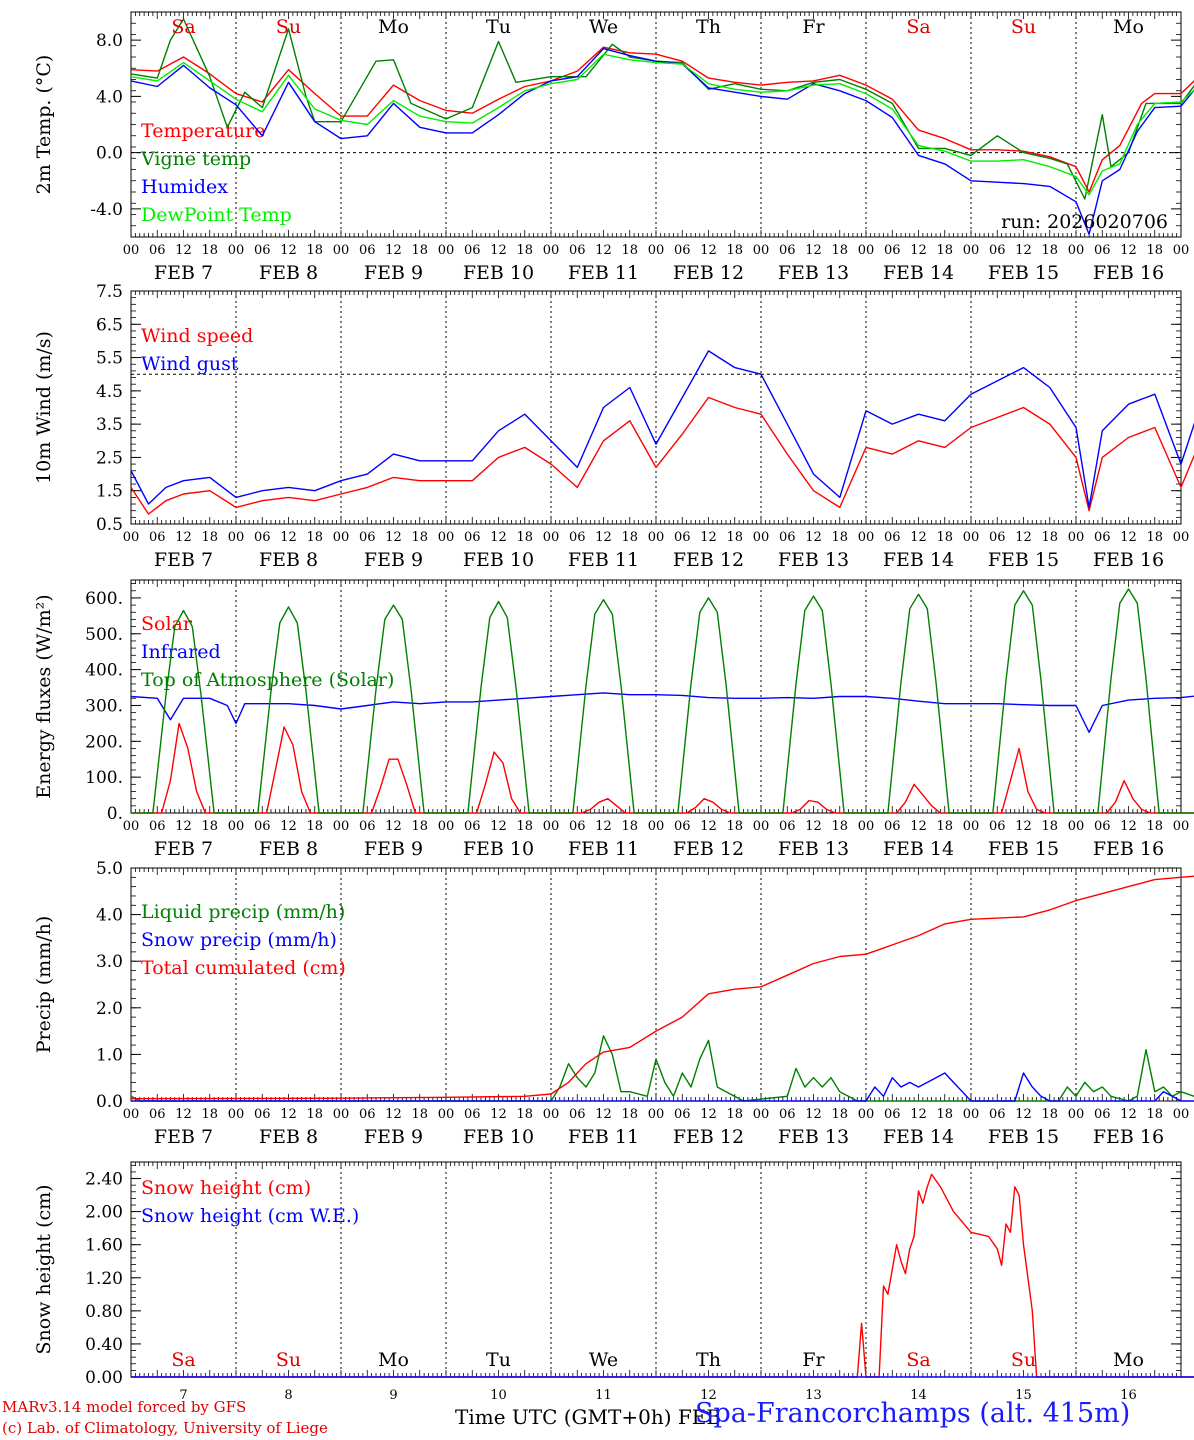  What do you see at coordinates (662, 701) in the screenshot?
I see `energy-series-top-of-atmosphere-solar-` at bounding box center [662, 701].